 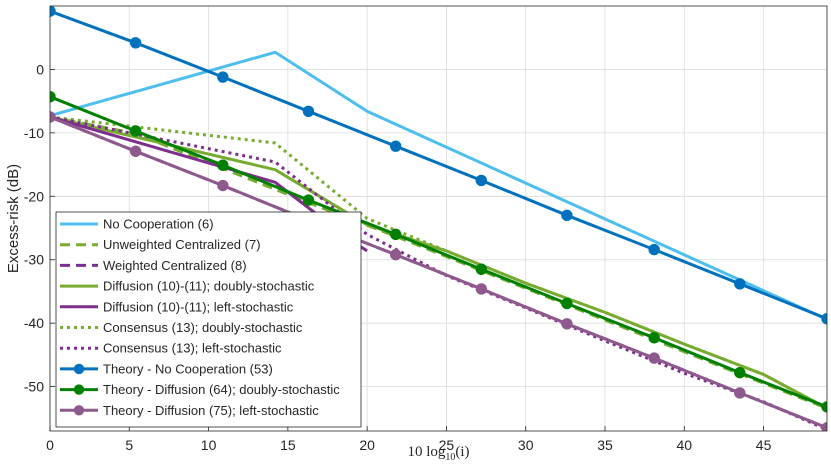 I want to click on x-axis-title-prefix: 10 log, so click(x=426, y=452).